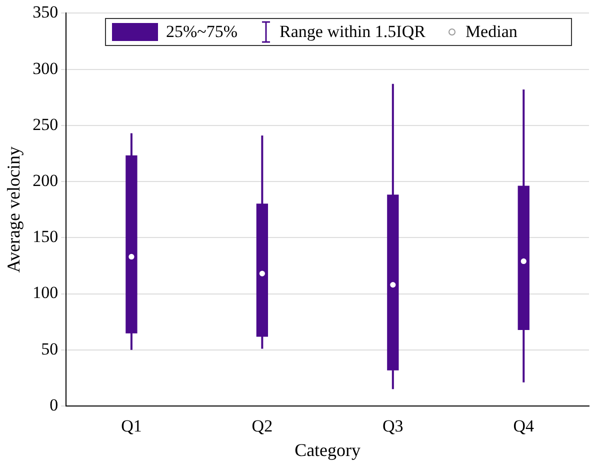  What do you see at coordinates (393, 426) in the screenshot?
I see `x-tick-label: Q3` at bounding box center [393, 426].